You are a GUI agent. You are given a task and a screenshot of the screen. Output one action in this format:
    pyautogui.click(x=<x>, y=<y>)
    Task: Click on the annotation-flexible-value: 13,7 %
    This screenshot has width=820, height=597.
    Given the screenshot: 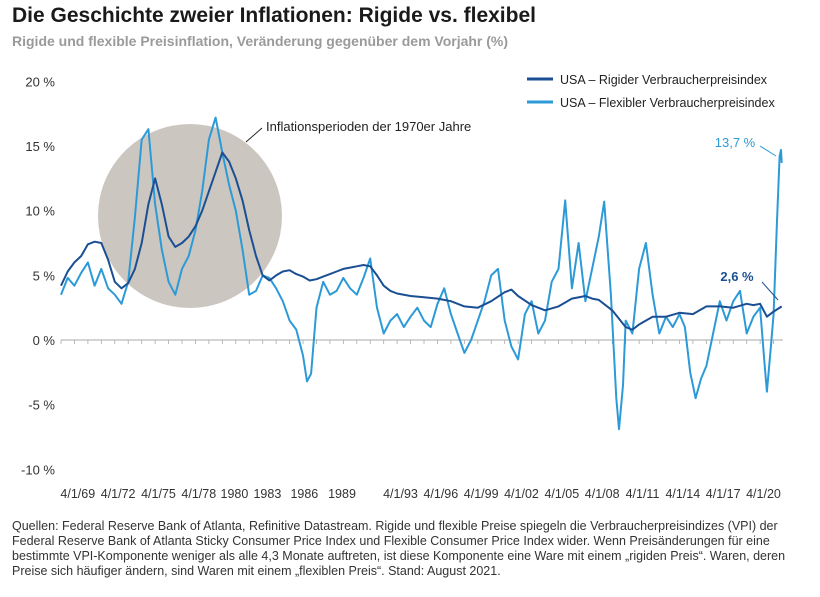 What is the action you would take?
    pyautogui.click(x=735, y=142)
    